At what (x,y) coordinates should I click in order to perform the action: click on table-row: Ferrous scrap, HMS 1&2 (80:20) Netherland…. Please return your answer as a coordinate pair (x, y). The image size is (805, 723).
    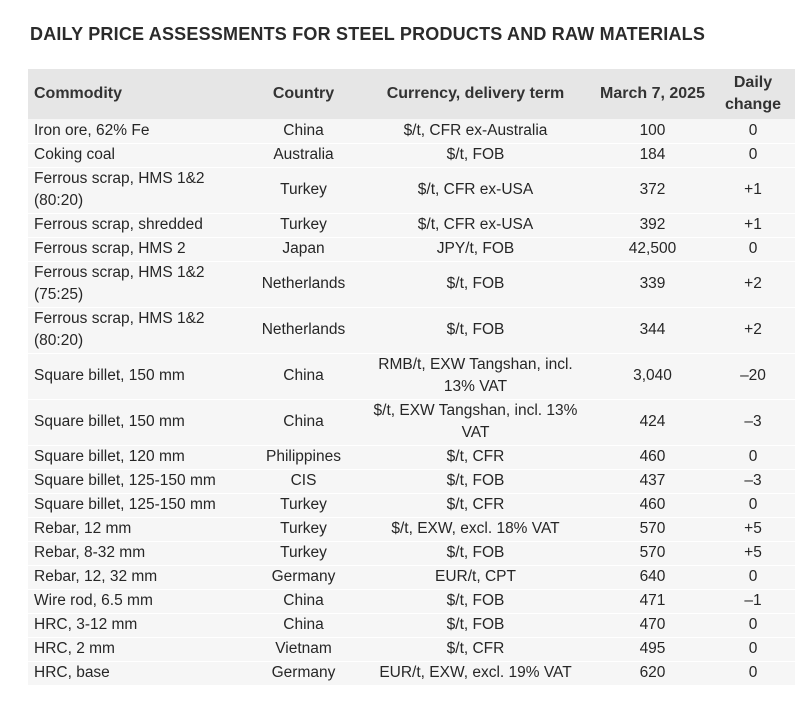
    Looking at the image, I should click on (411, 330).